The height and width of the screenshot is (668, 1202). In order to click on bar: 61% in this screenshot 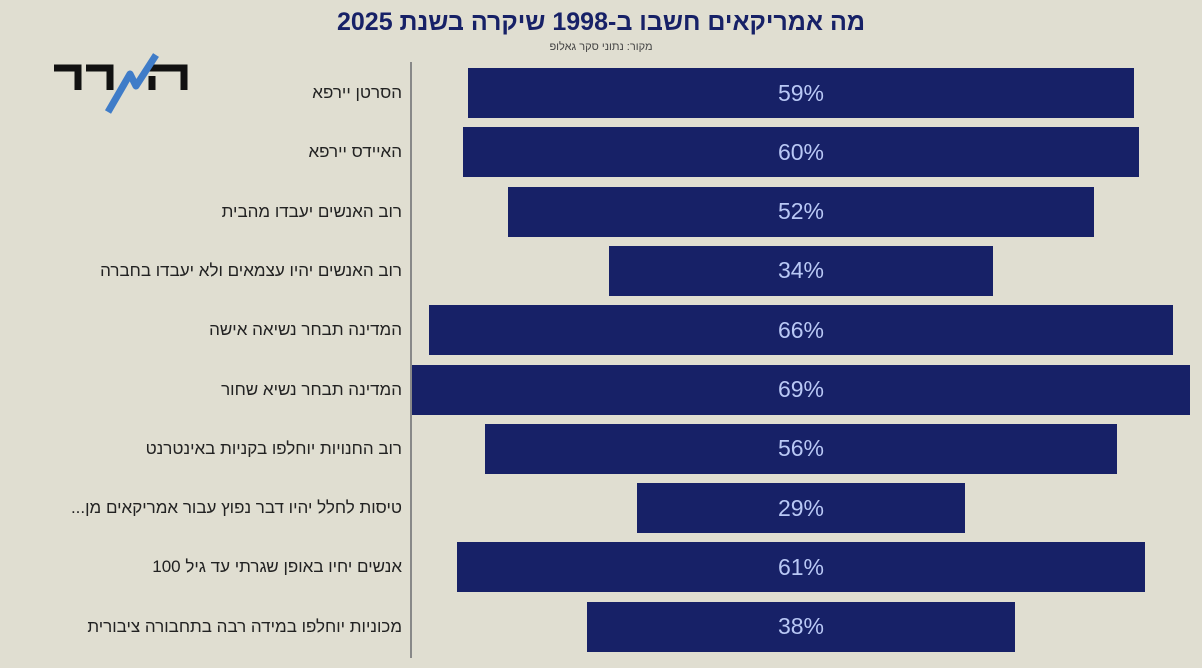, I will do `click(801, 567)`.